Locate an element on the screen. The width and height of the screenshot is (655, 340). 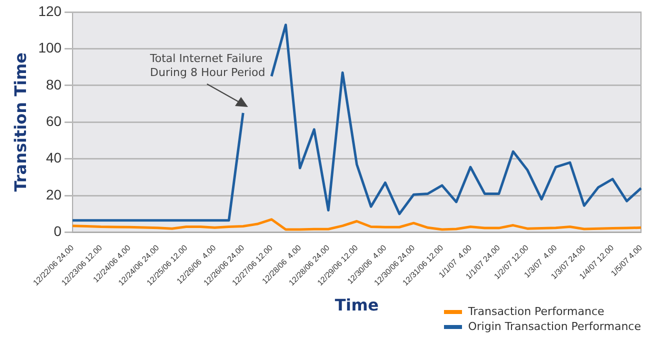
y-tick-label: 60 is located at coordinates (54, 120).